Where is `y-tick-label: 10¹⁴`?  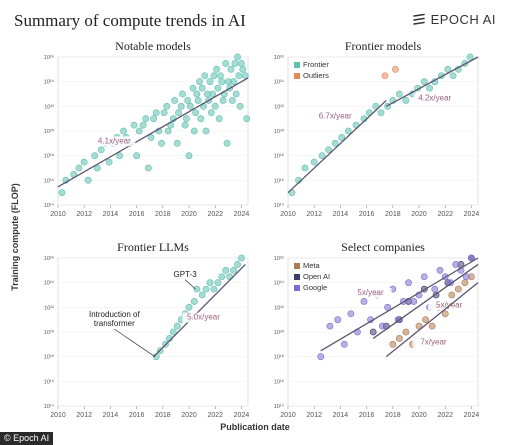 y-tick-label: 10¹⁴ is located at coordinates (279, 205).